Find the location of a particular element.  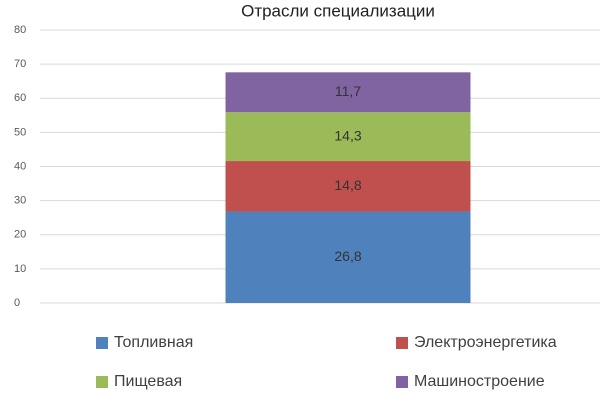

data-label: 26,8 is located at coordinates (347, 256).